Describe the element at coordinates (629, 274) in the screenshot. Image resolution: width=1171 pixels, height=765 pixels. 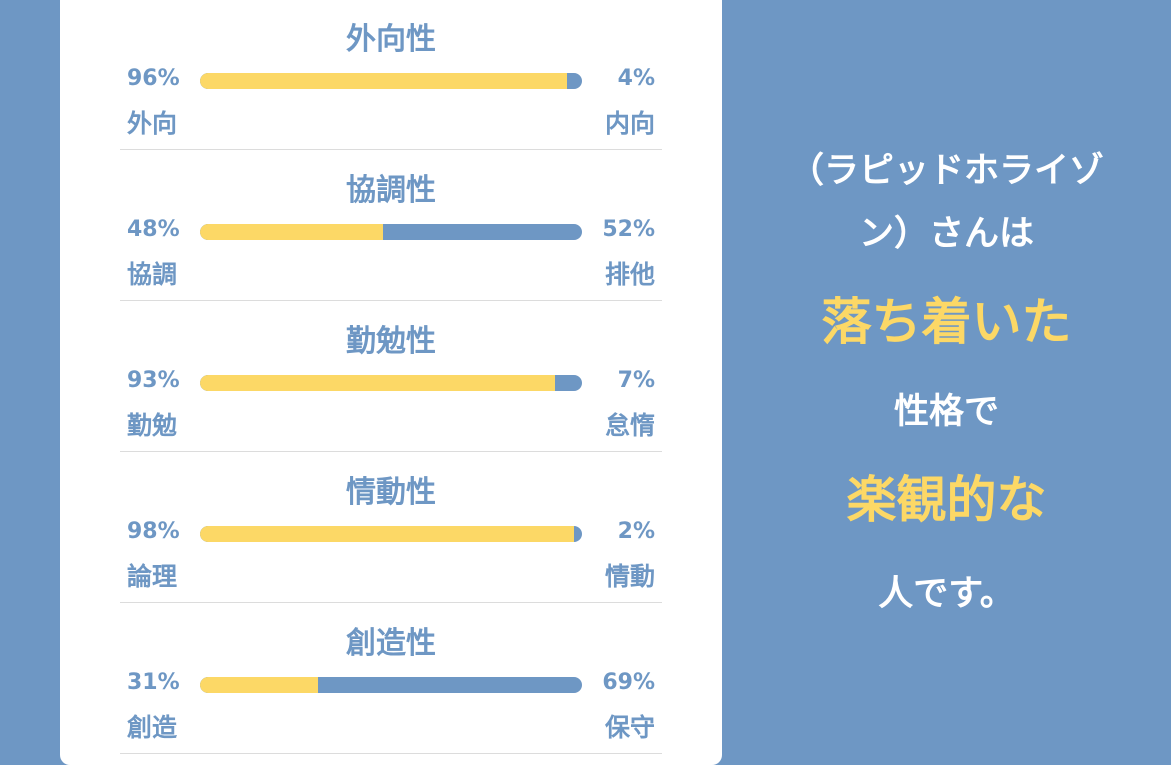
I see `right-label: 排他` at that location.